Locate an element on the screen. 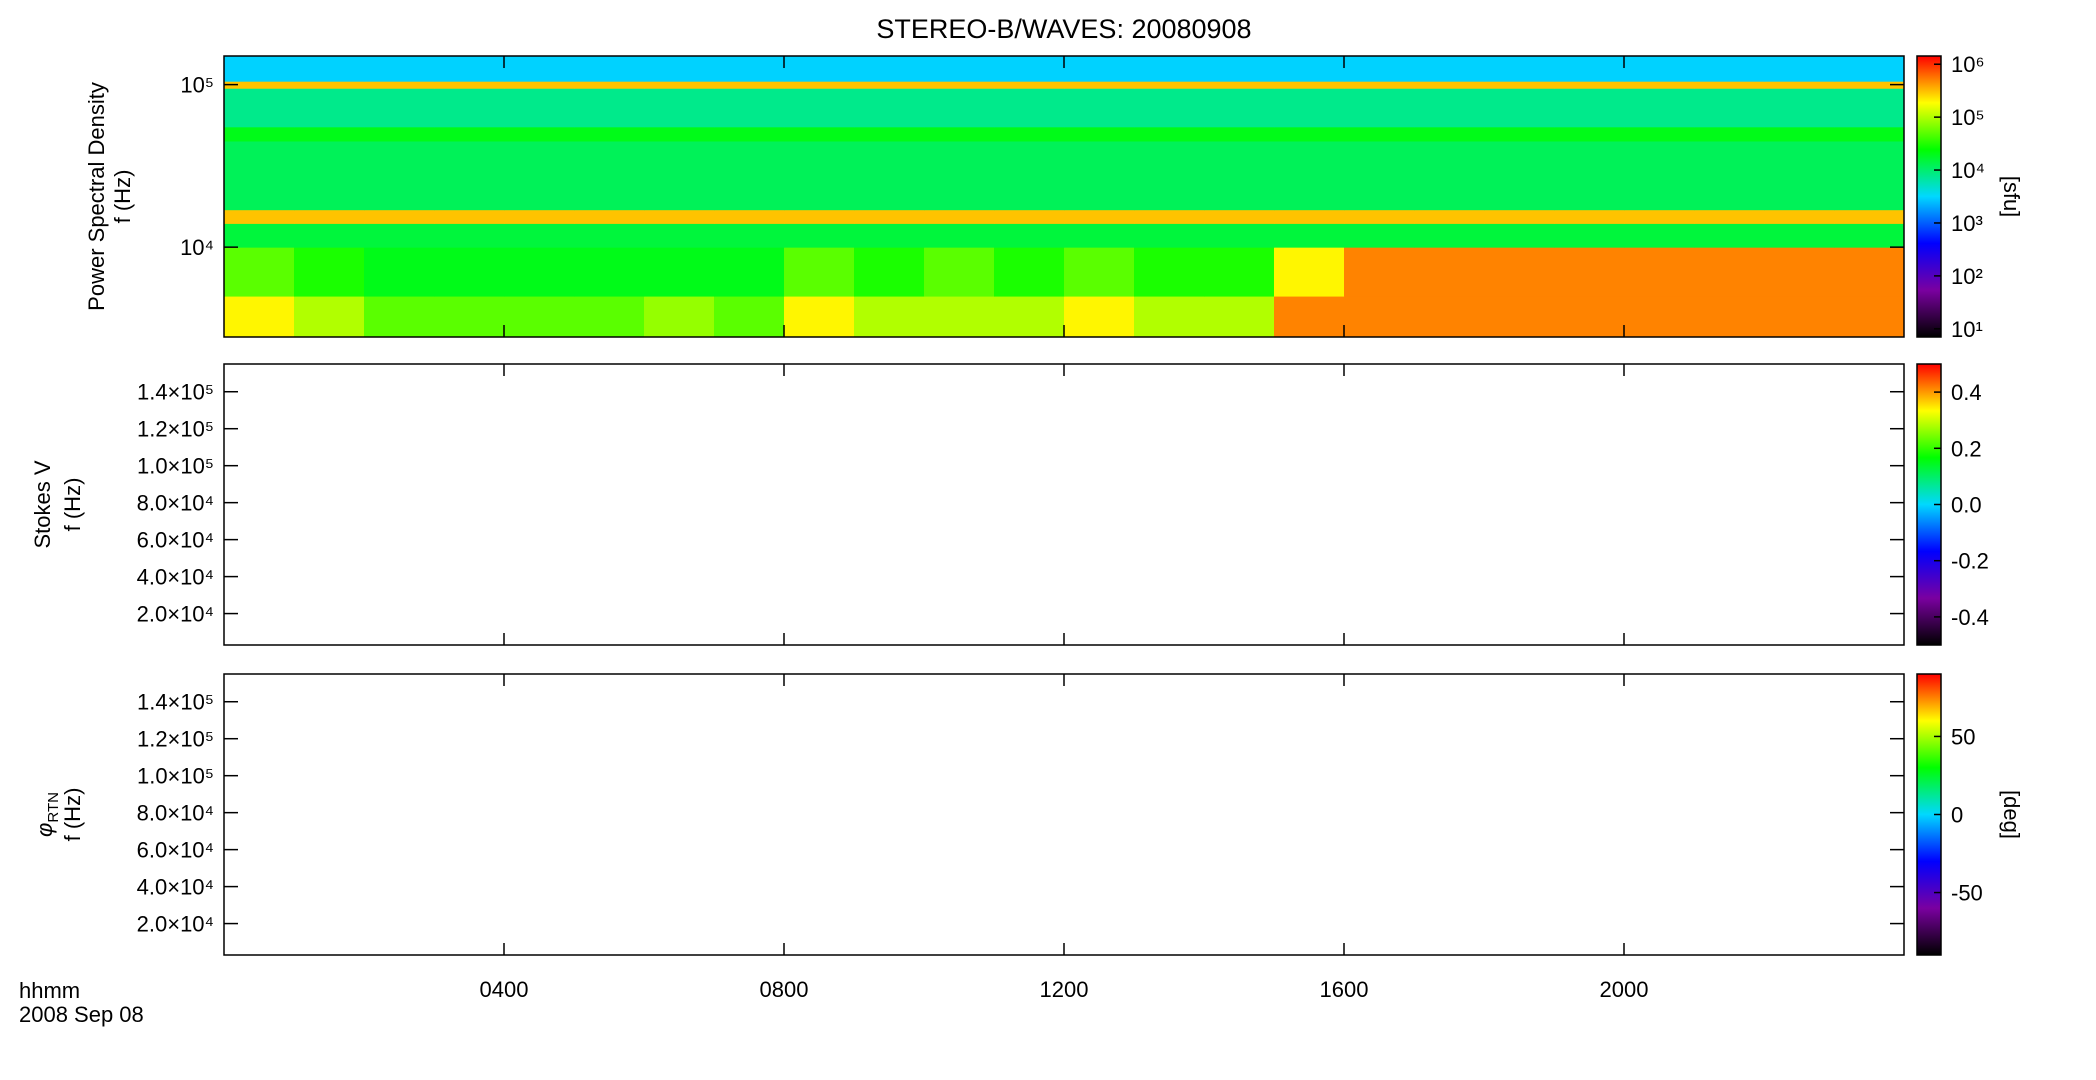 The width and height of the screenshot is (2096, 1080). x-tick-label: 0800 is located at coordinates (784, 989).